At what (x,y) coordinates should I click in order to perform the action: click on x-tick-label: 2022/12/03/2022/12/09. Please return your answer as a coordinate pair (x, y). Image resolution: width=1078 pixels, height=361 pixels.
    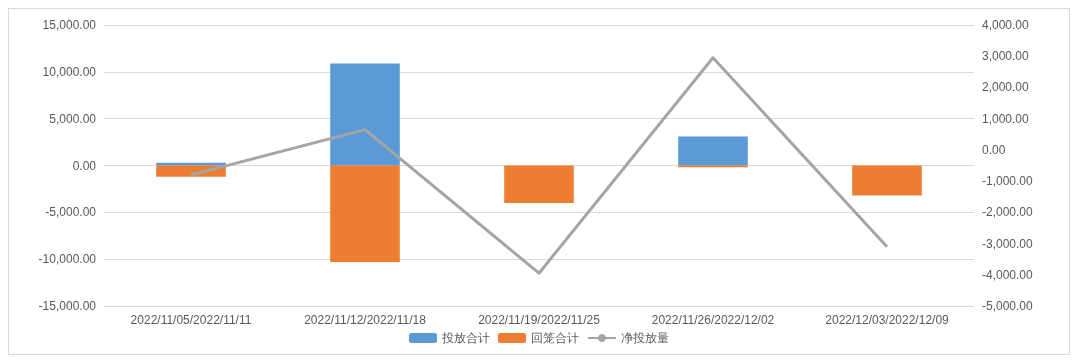
    Looking at the image, I should click on (887, 320).